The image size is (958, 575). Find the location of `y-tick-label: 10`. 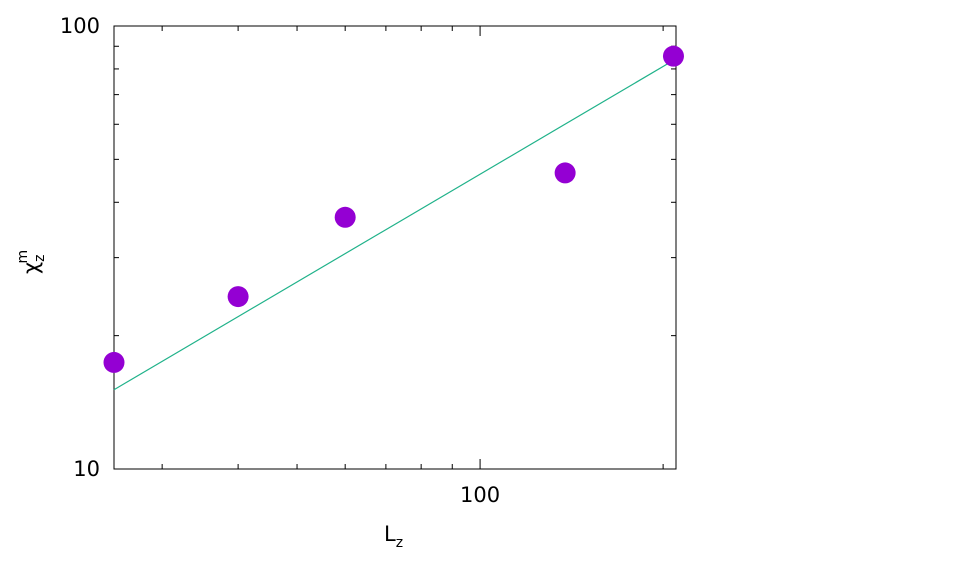

y-tick-label: 10 is located at coordinates (86, 469).